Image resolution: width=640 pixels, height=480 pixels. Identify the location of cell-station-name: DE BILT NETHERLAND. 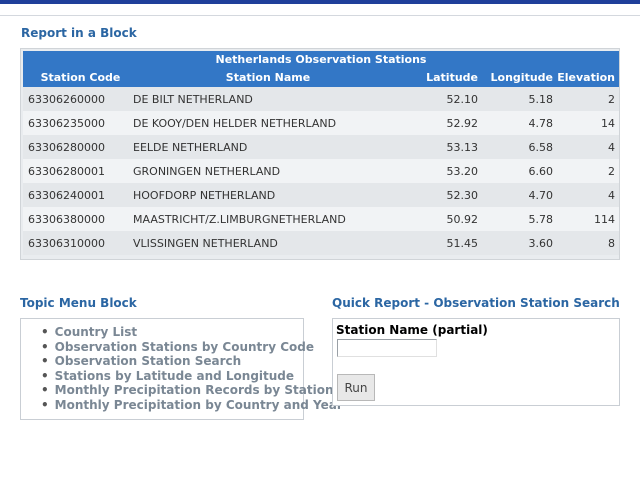
(268, 99).